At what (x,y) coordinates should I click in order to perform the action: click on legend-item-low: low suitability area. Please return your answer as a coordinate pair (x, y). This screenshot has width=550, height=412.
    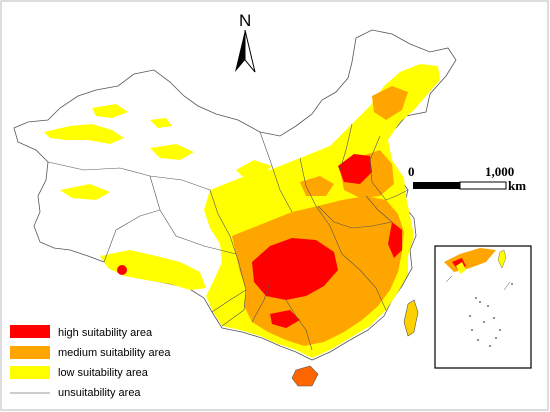
    Looking at the image, I should click on (79, 372).